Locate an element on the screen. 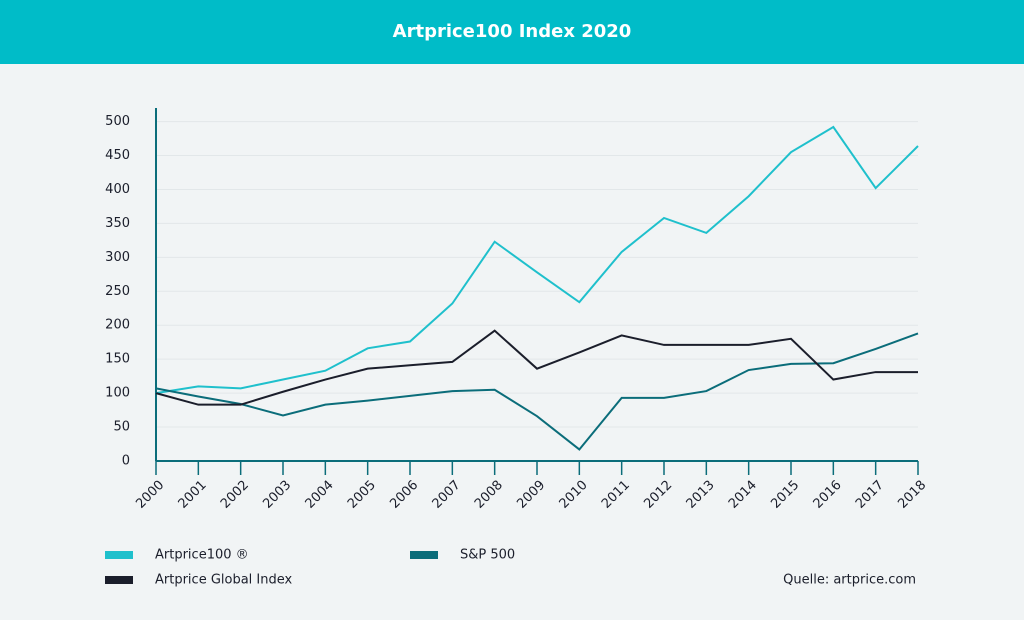 This screenshot has width=1024, height=620. y-tick-label: 200 is located at coordinates (117, 325).